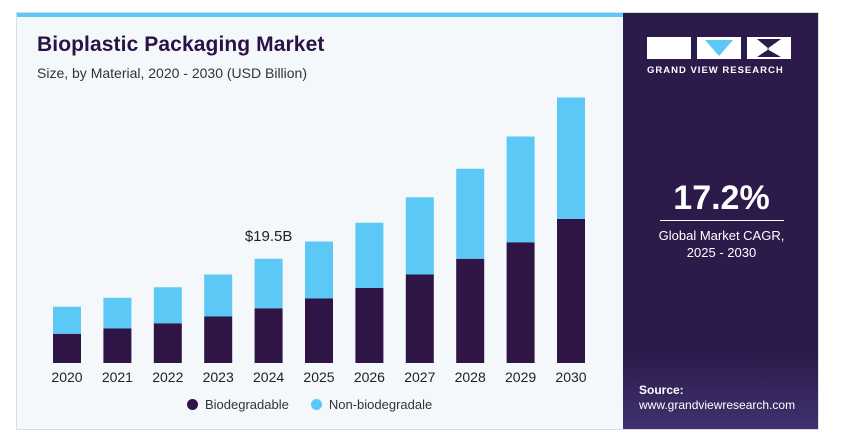  Describe the element at coordinates (715, 70) in the screenshot. I see `logo-text: GRAND VIEW RESEARCH` at that location.